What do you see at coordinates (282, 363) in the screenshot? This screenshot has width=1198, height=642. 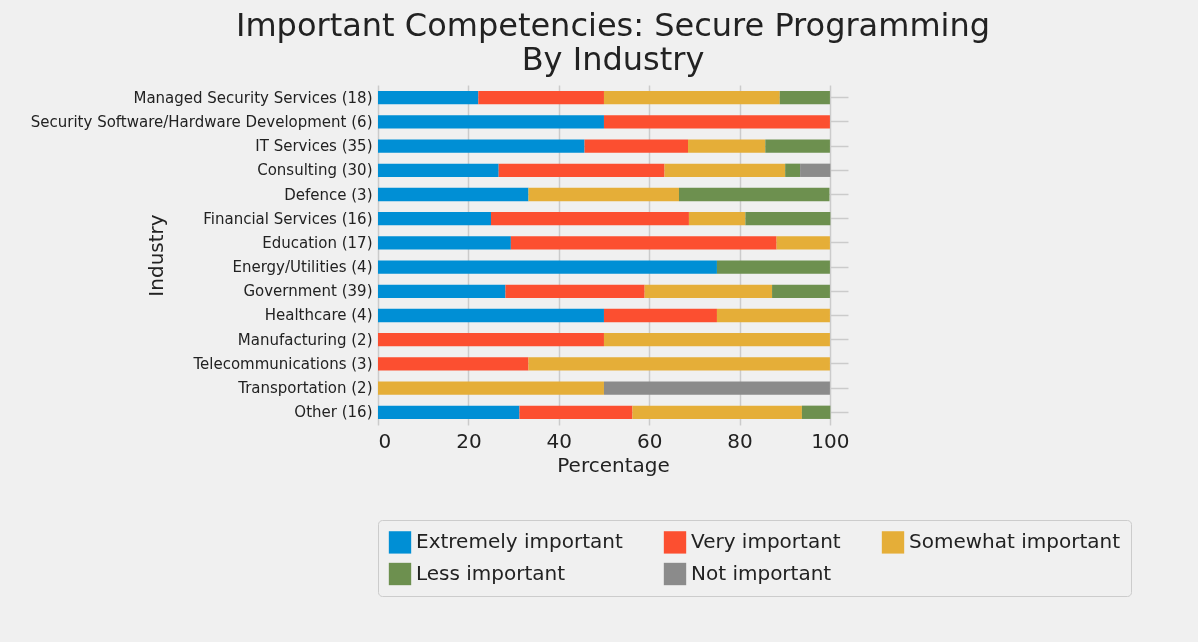 I see `y-tick-label: Telecommunications (3)` at bounding box center [282, 363].